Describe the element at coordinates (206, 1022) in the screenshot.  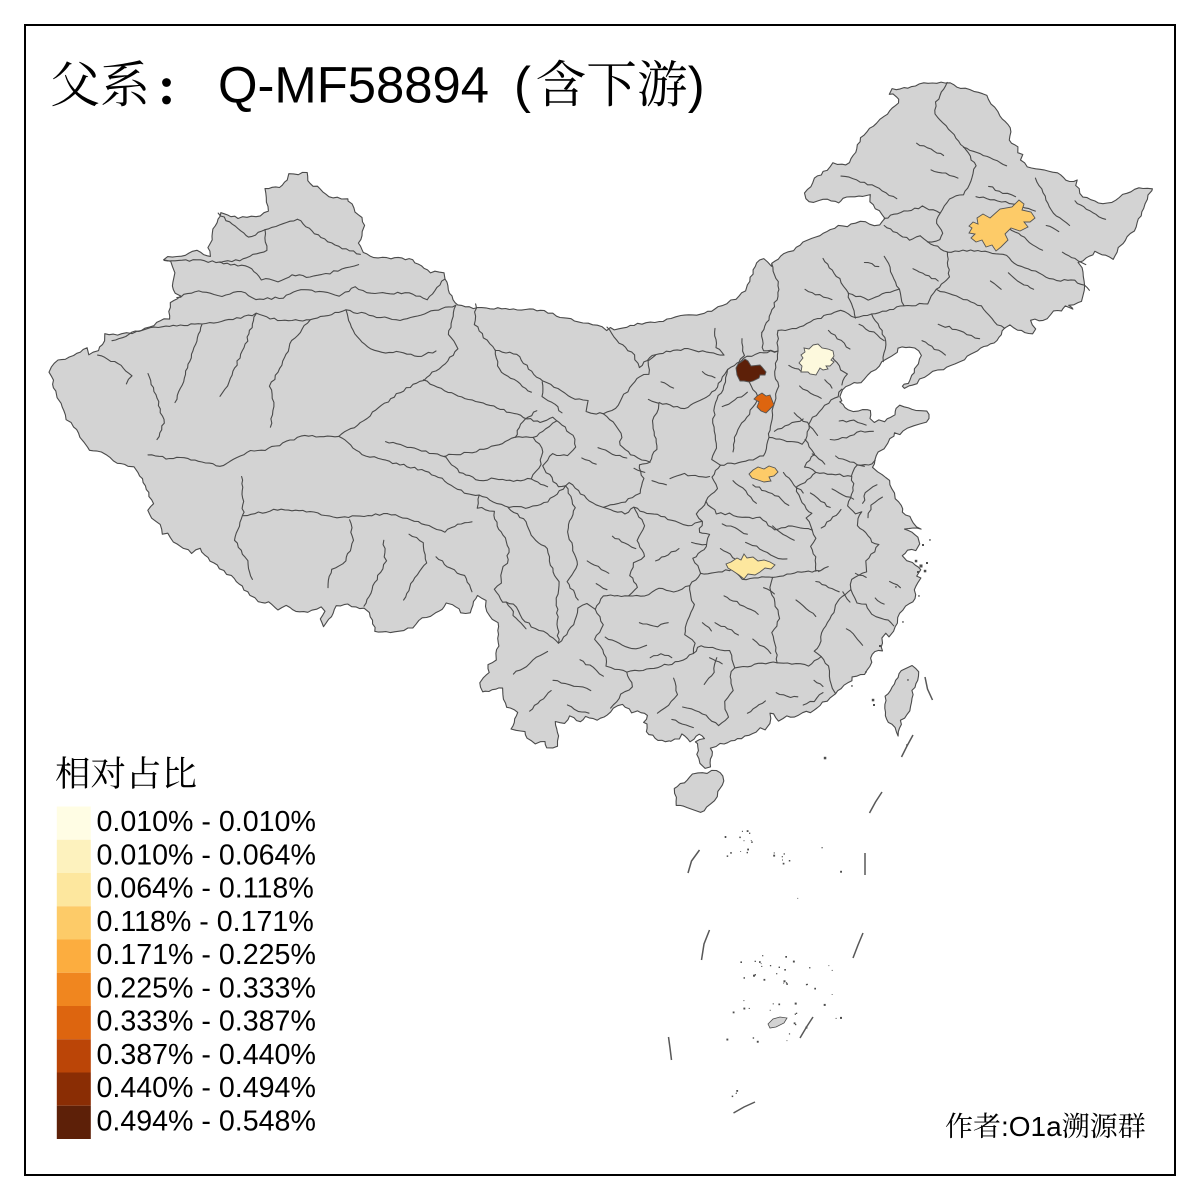
I see `svg-text: 0.333% - 0.387%` at that location.